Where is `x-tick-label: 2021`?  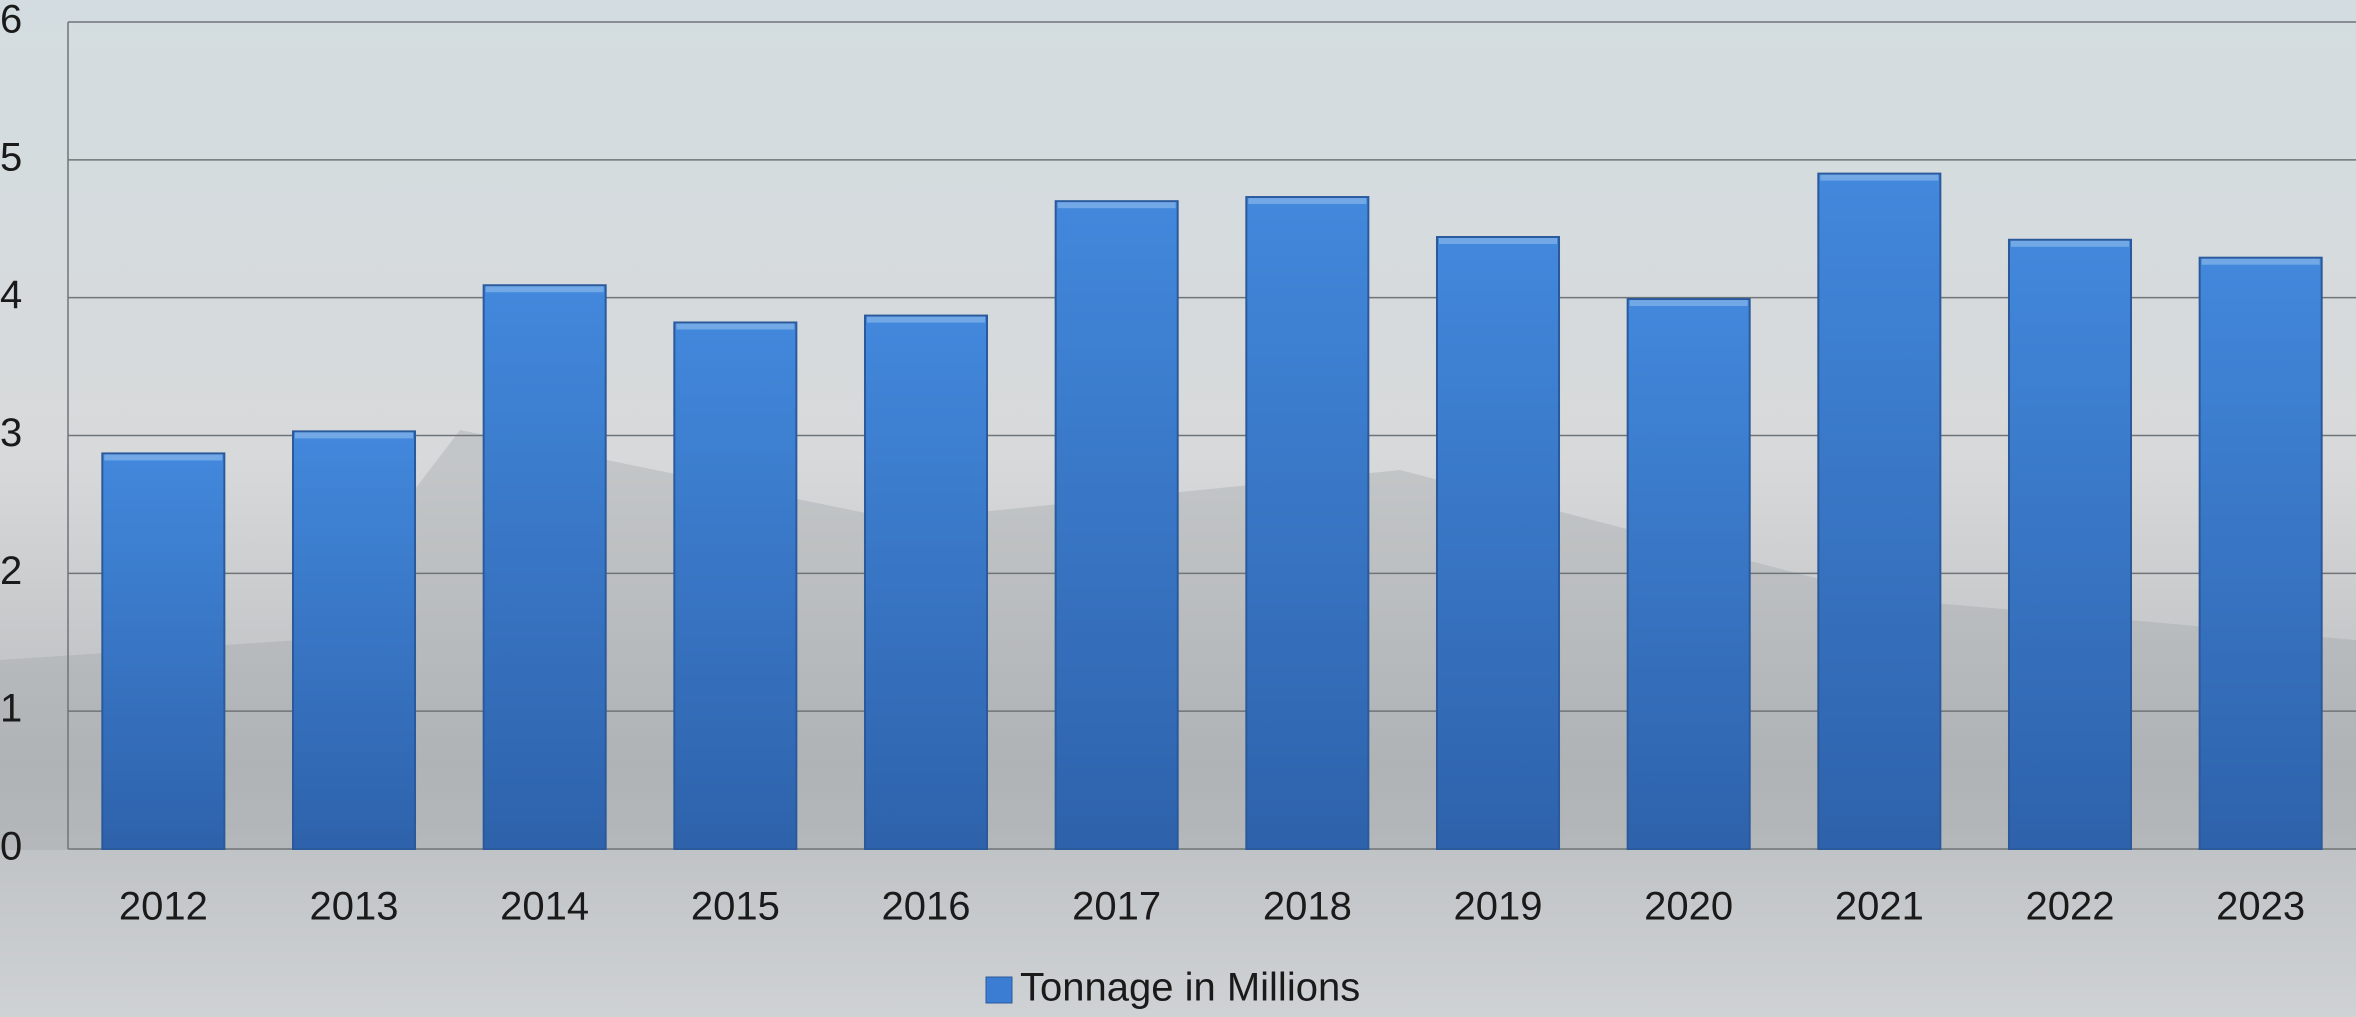 x-tick-label: 2021 is located at coordinates (1879, 907).